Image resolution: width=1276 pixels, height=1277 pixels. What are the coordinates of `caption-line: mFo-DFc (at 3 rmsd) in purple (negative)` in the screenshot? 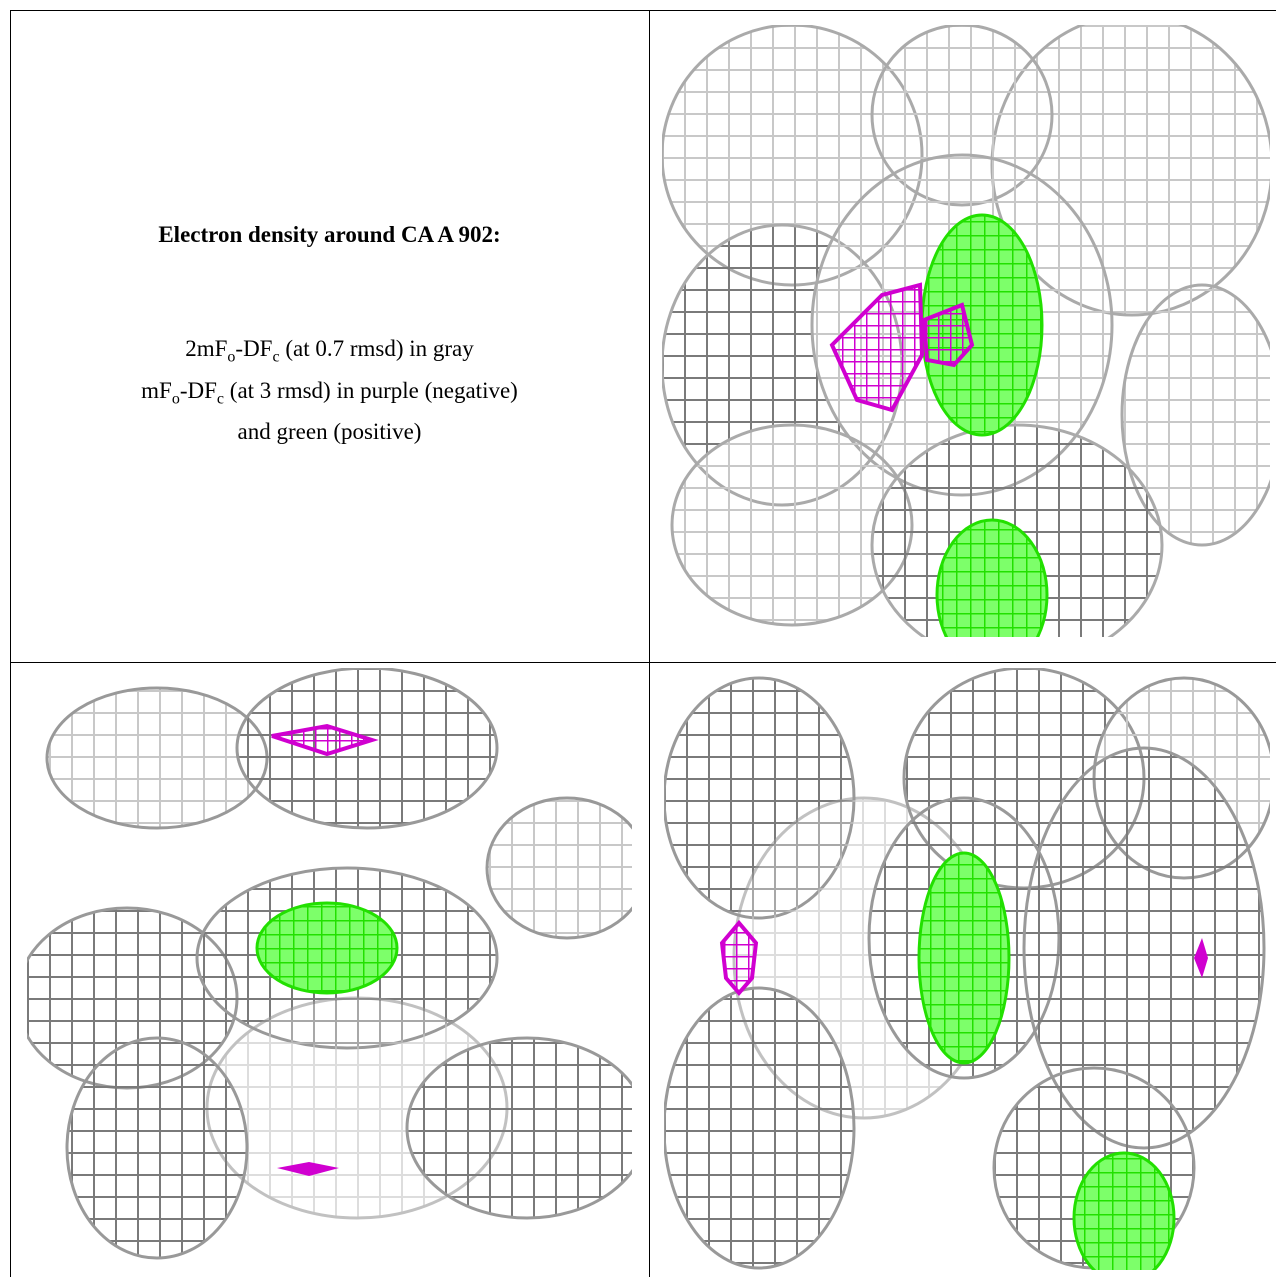 It's located at (329, 395).